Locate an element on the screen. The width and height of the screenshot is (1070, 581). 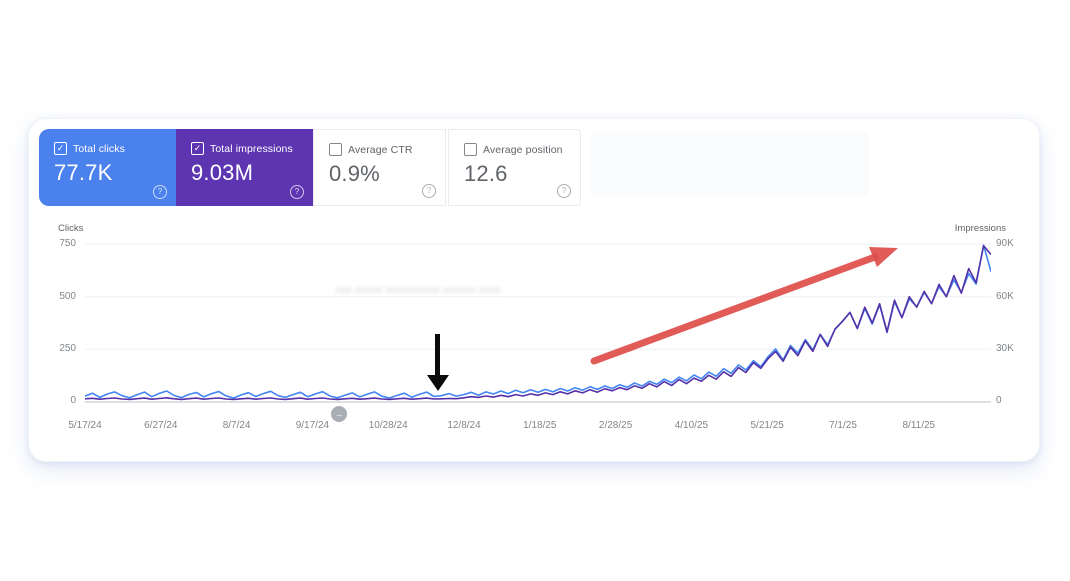
metric-card-total-clicks: ✓ Total clicks 77.7K ? is located at coordinates (107, 167).